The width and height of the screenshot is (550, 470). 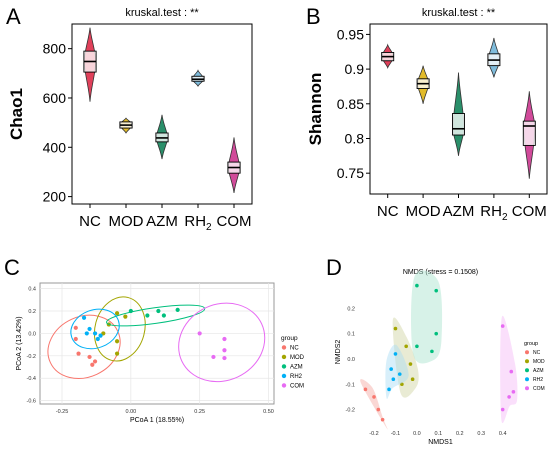 What do you see at coordinates (13, 16) in the screenshot?
I see `panel-letter-a: A` at bounding box center [13, 16].